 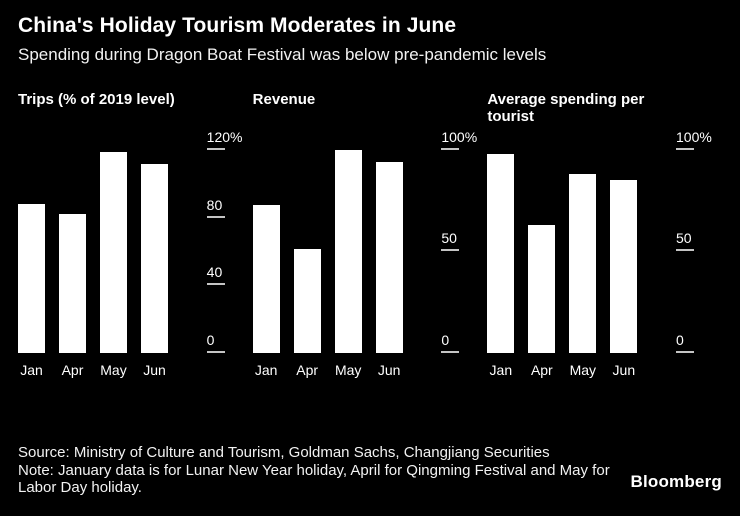 I want to click on panel-title: Average spending per tourist, so click(x=566, y=108).